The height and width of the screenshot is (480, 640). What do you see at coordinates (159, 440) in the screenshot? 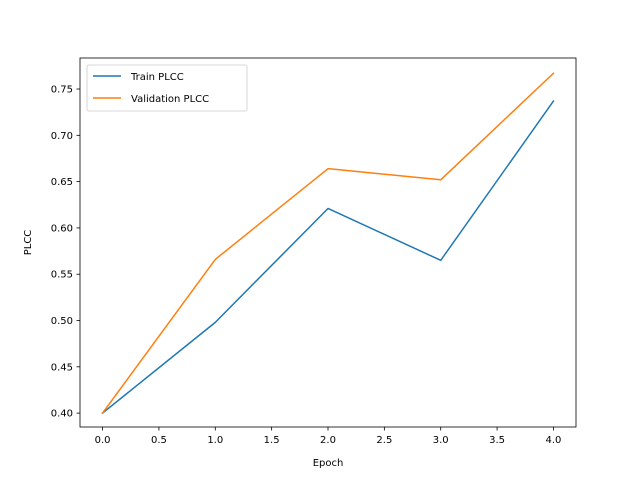
I see `x-tick-label: 0.5` at bounding box center [159, 440].